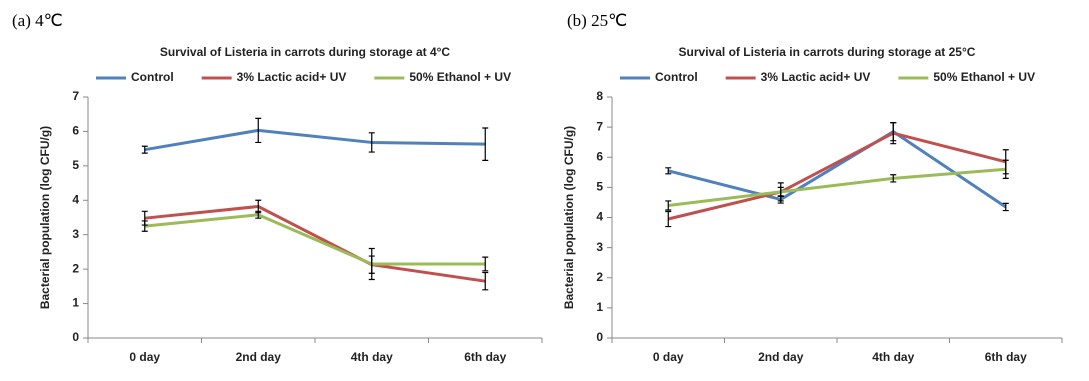  What do you see at coordinates (597, 20) in the screenshot?
I see `panel-label: (b) 25℃` at bounding box center [597, 20].